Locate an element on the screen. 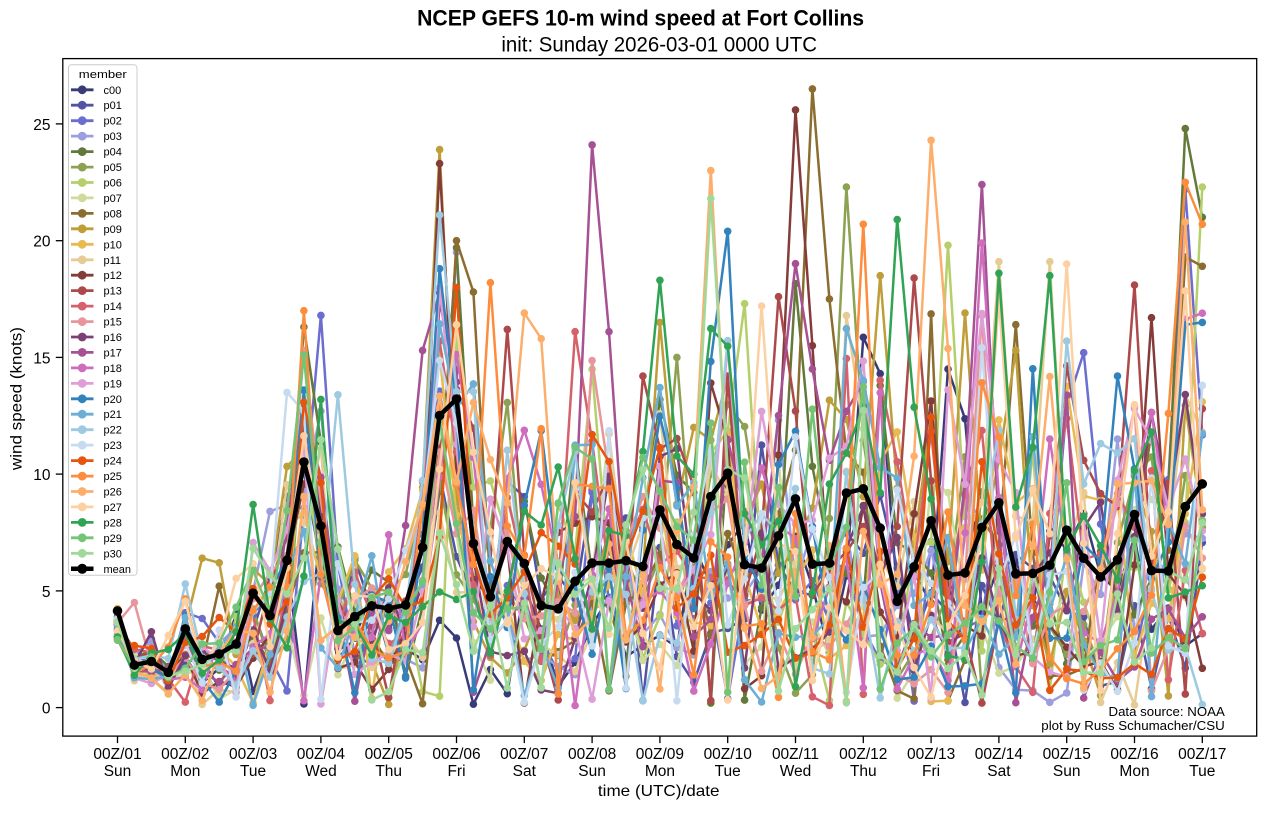  svg-text: p15 is located at coordinates (113, 323).